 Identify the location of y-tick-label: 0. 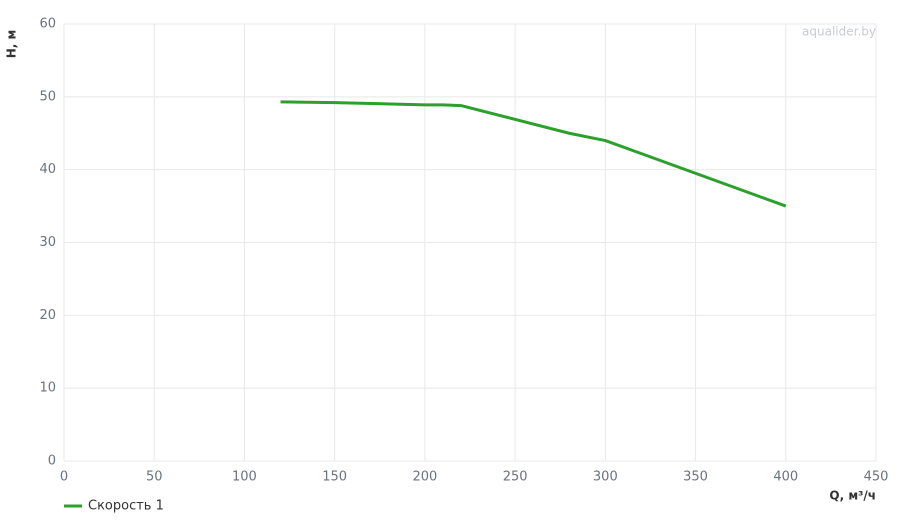
(52, 461).